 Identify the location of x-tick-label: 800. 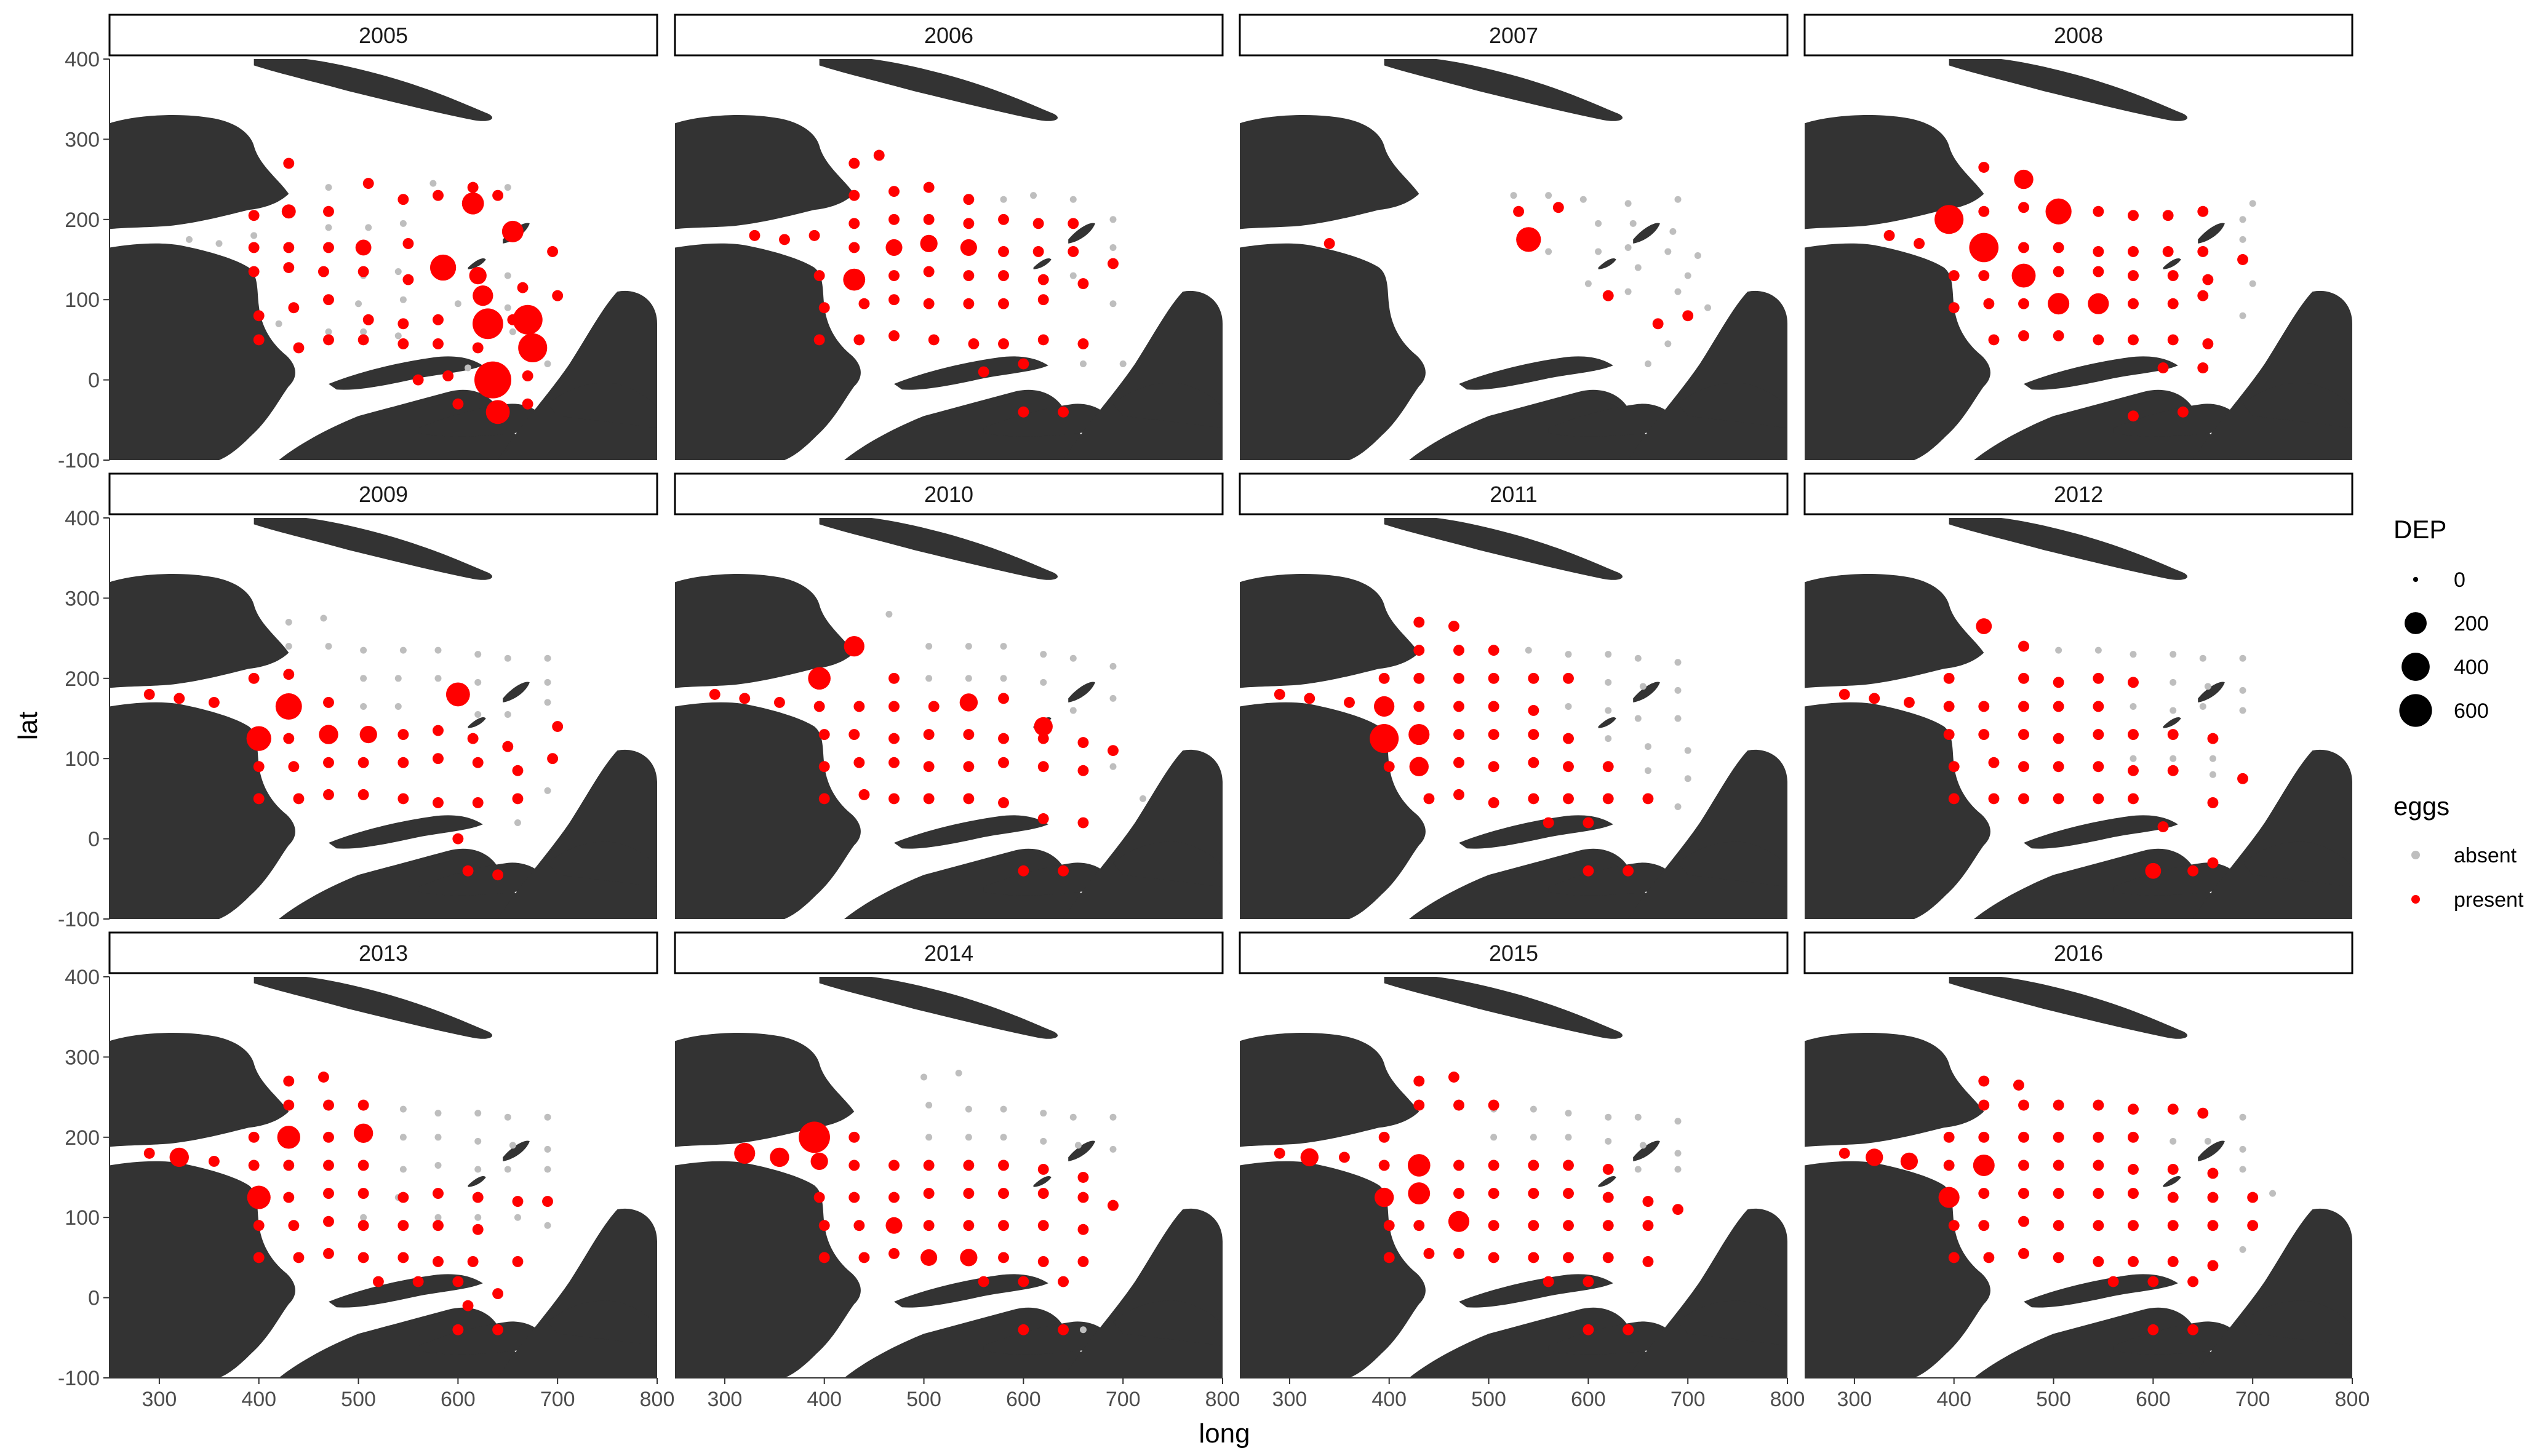
(2352, 1400).